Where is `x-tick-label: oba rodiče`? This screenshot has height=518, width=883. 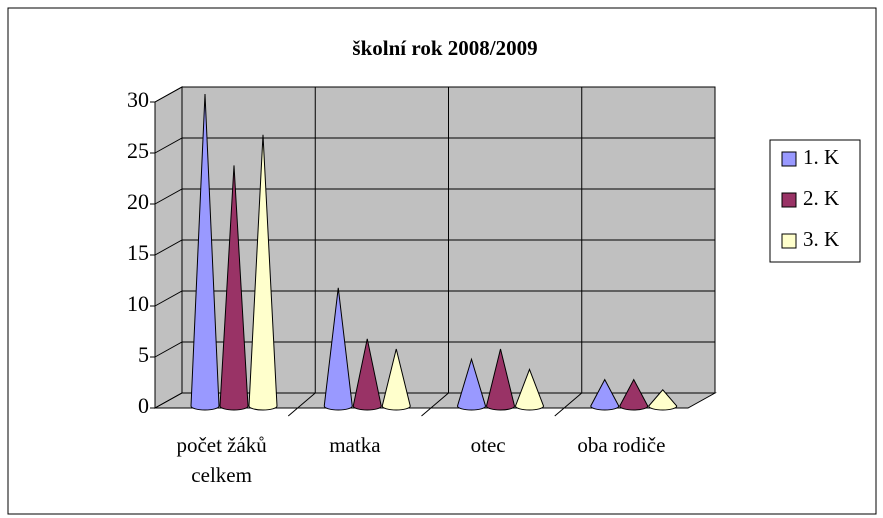
x-tick-label: oba rodiče is located at coordinates (621, 445).